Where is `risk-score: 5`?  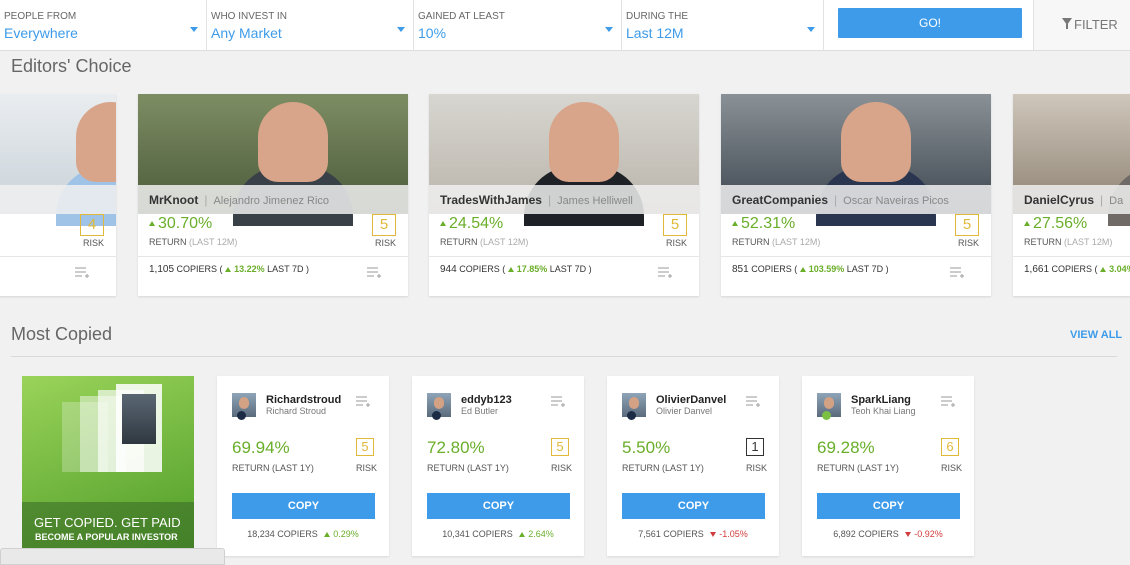
risk-score: 5 is located at coordinates (675, 225).